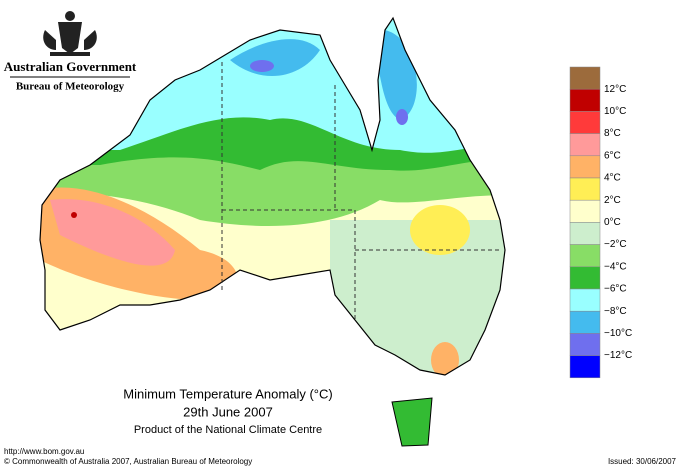 Image resolution: width=680 pixels, height=472 pixels. What do you see at coordinates (615, 289) in the screenshot?
I see `legend-label: −6°C` at bounding box center [615, 289].